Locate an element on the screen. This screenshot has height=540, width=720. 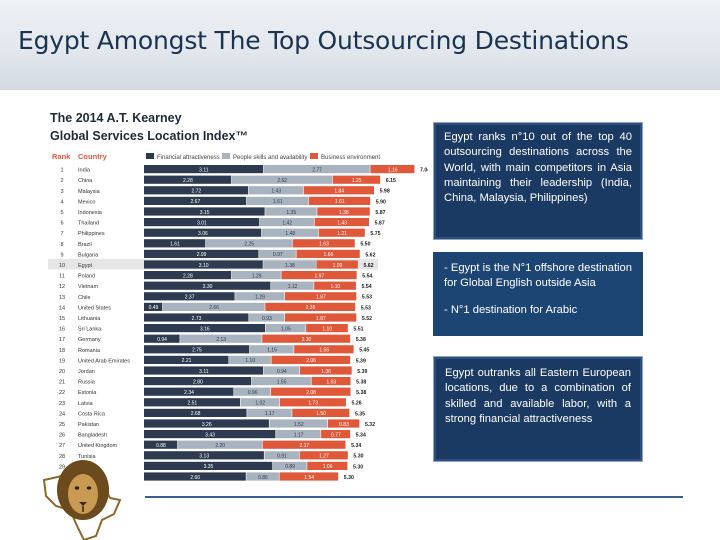
bar-value-label: 2.66 is located at coordinates (214, 308).